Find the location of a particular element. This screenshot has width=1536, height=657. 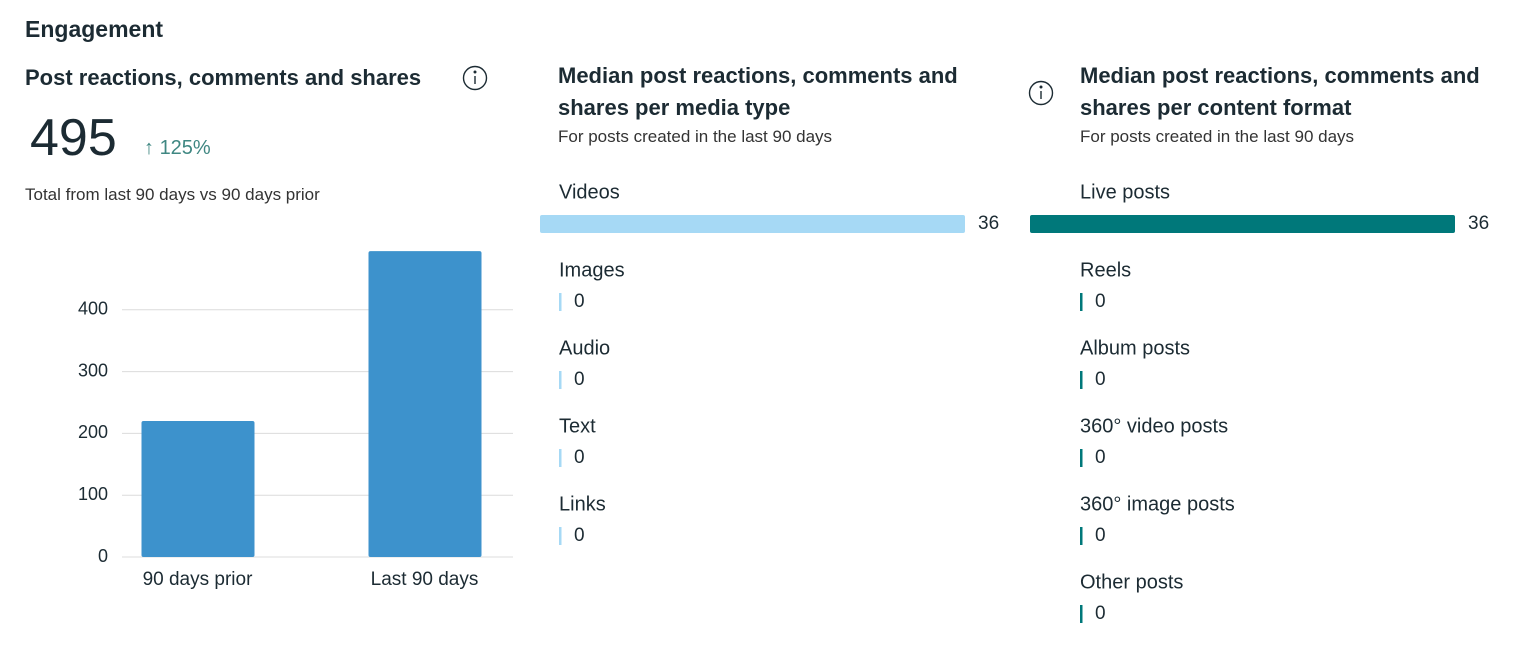

category-label: 360° video posts is located at coordinates (1154, 426).